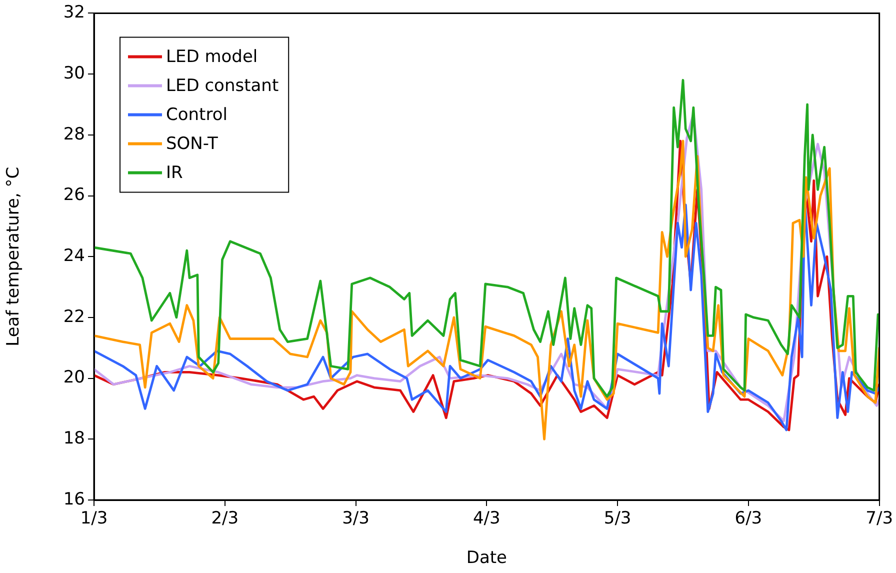 The height and width of the screenshot is (573, 896). I want to click on x-axis-title: Date, so click(486, 558).